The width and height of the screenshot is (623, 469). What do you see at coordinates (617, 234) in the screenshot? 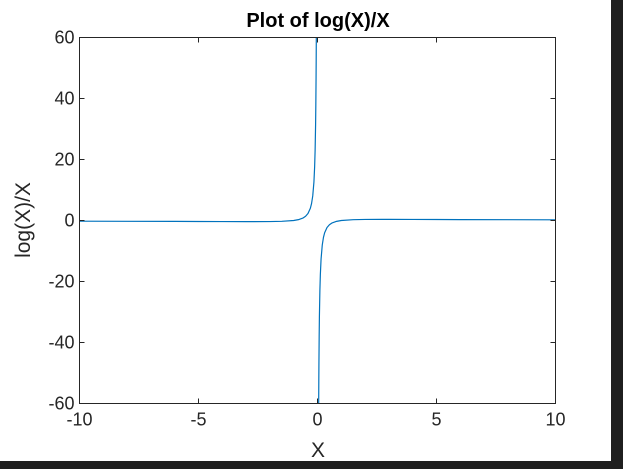
I see `window-edge-right` at bounding box center [617, 234].